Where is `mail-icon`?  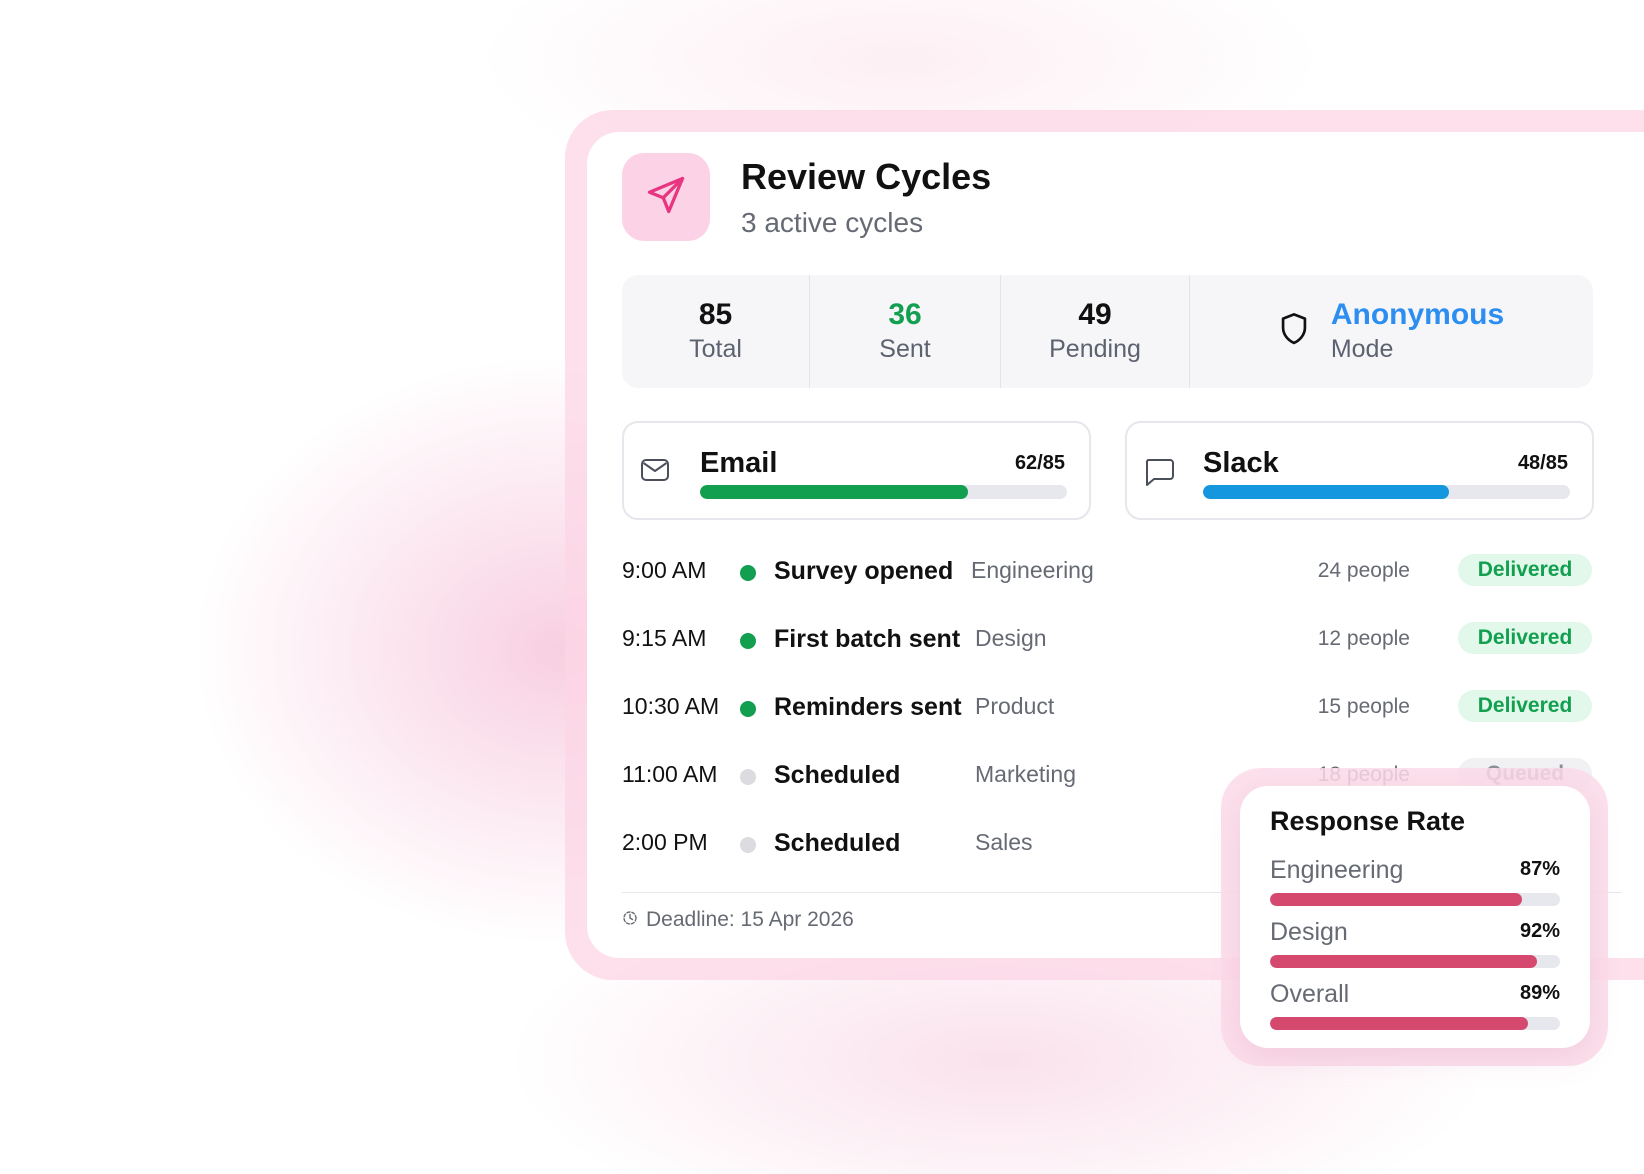
mail-icon is located at coordinates (655, 472).